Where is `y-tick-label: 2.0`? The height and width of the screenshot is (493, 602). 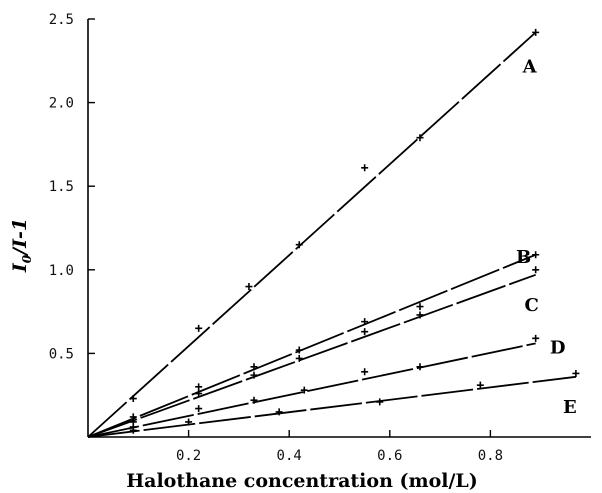 y-tick-label: 2.0 is located at coordinates (61, 104).